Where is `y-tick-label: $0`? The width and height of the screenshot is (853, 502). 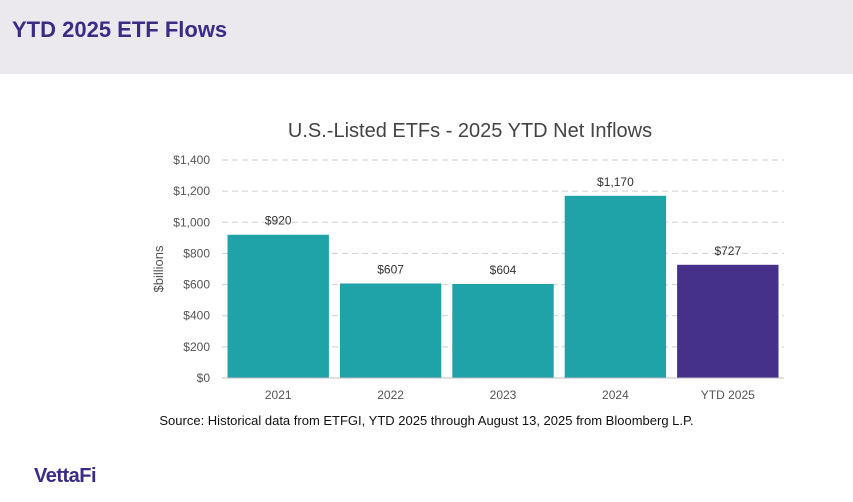
y-tick-label: $0 is located at coordinates (204, 378).